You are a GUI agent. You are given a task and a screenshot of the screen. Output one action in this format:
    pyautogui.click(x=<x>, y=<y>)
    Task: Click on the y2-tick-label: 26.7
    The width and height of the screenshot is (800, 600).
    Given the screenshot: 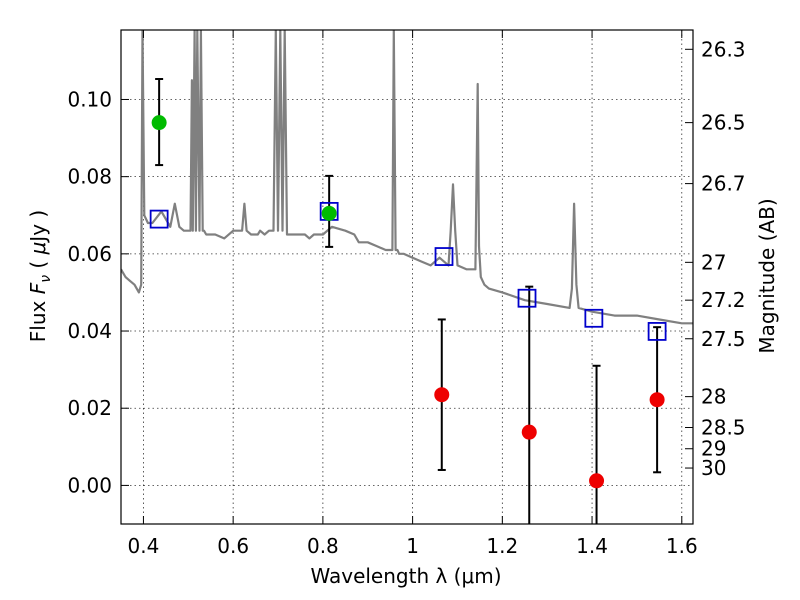 What is the action you would take?
    pyautogui.click(x=723, y=184)
    